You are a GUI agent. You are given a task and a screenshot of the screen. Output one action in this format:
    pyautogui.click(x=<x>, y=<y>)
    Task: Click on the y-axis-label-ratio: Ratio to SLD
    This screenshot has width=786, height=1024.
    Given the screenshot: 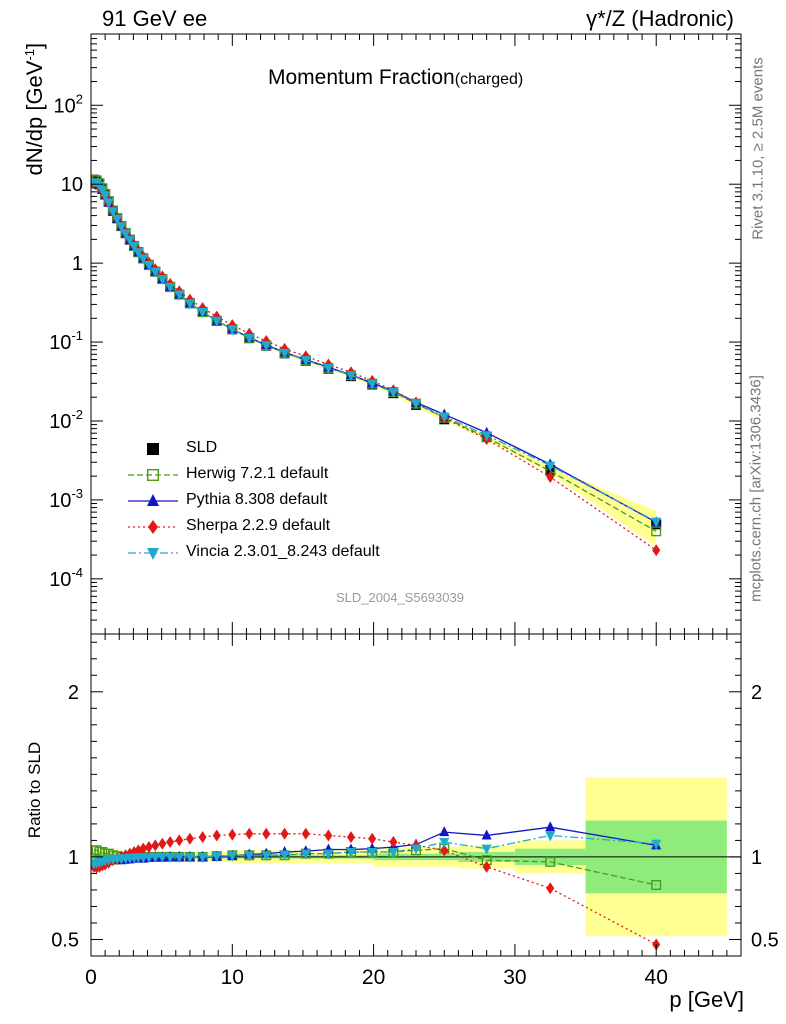 What is the action you would take?
    pyautogui.click(x=34, y=790)
    